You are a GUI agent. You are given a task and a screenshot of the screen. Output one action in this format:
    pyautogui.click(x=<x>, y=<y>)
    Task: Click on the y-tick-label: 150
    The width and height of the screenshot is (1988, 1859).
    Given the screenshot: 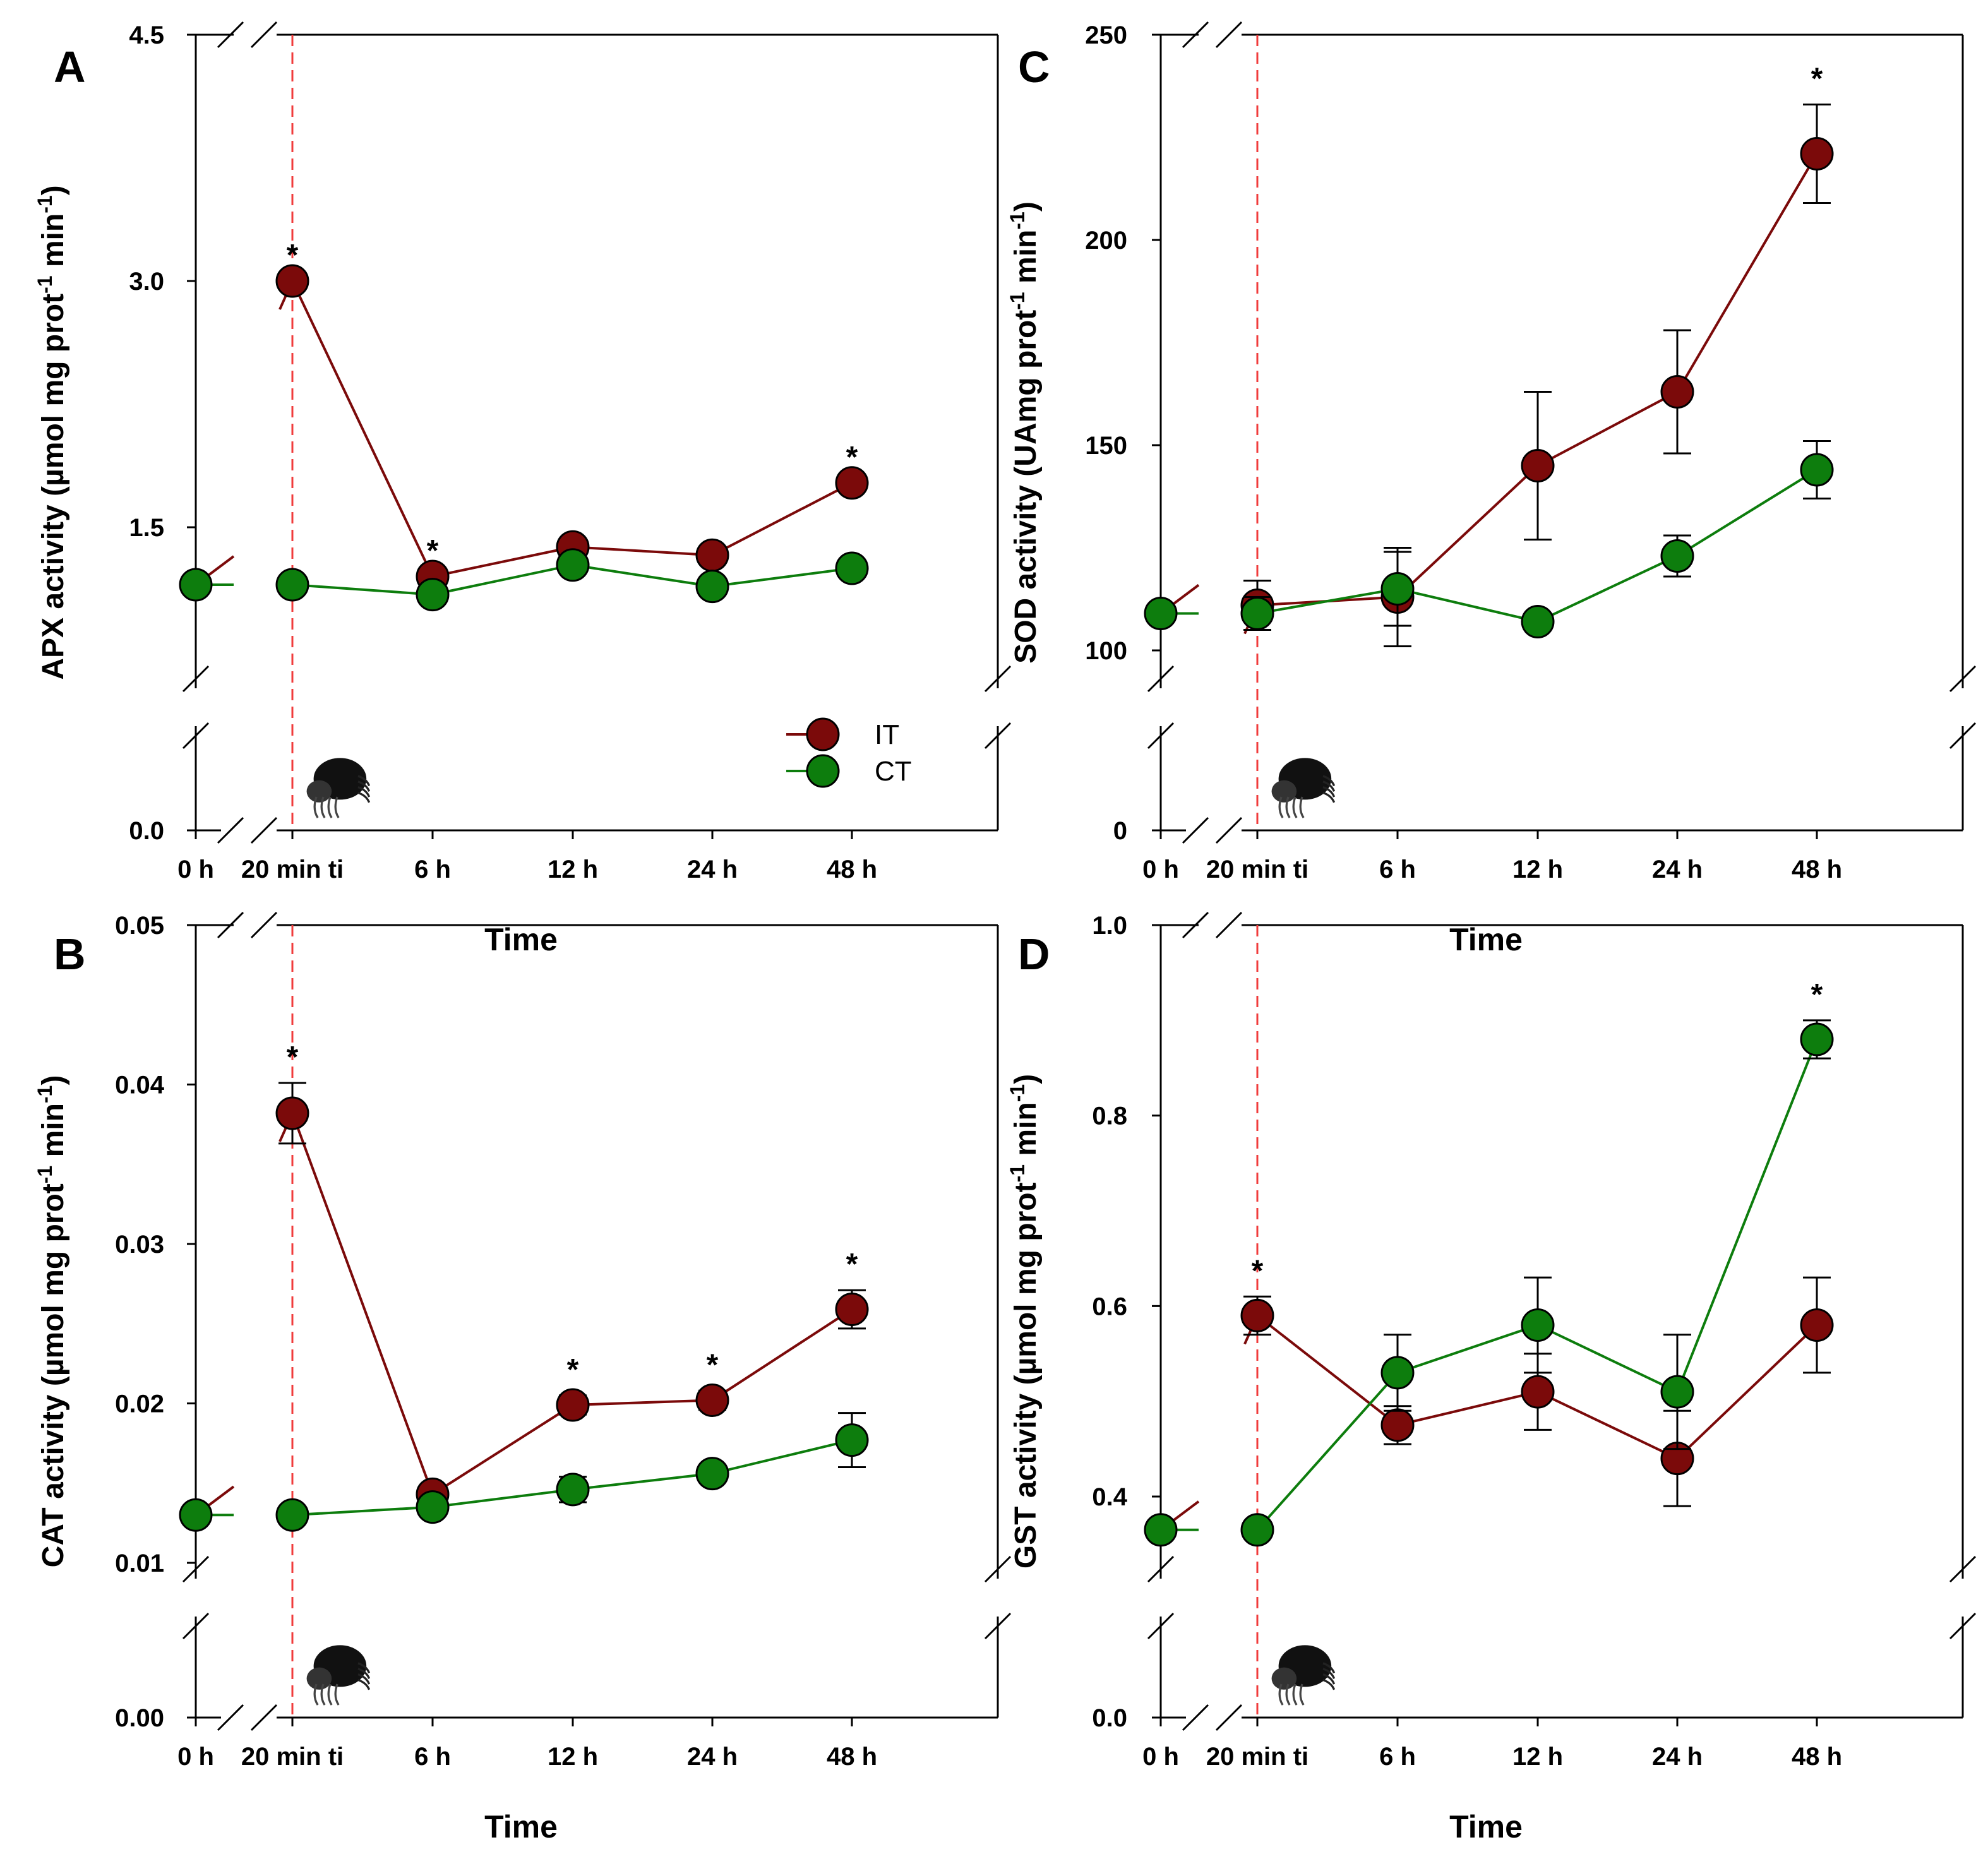 What is the action you would take?
    pyautogui.click(x=1106, y=446)
    